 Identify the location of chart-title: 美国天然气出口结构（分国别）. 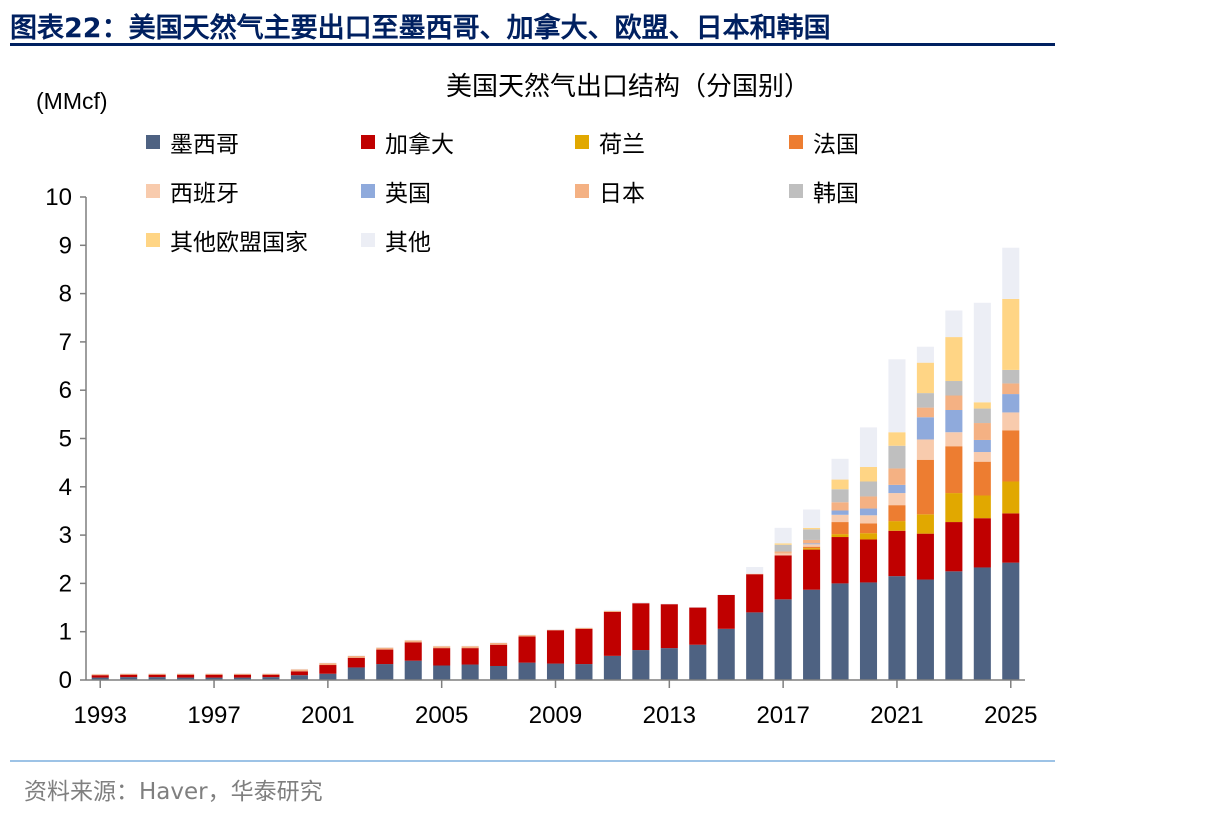
(627, 87).